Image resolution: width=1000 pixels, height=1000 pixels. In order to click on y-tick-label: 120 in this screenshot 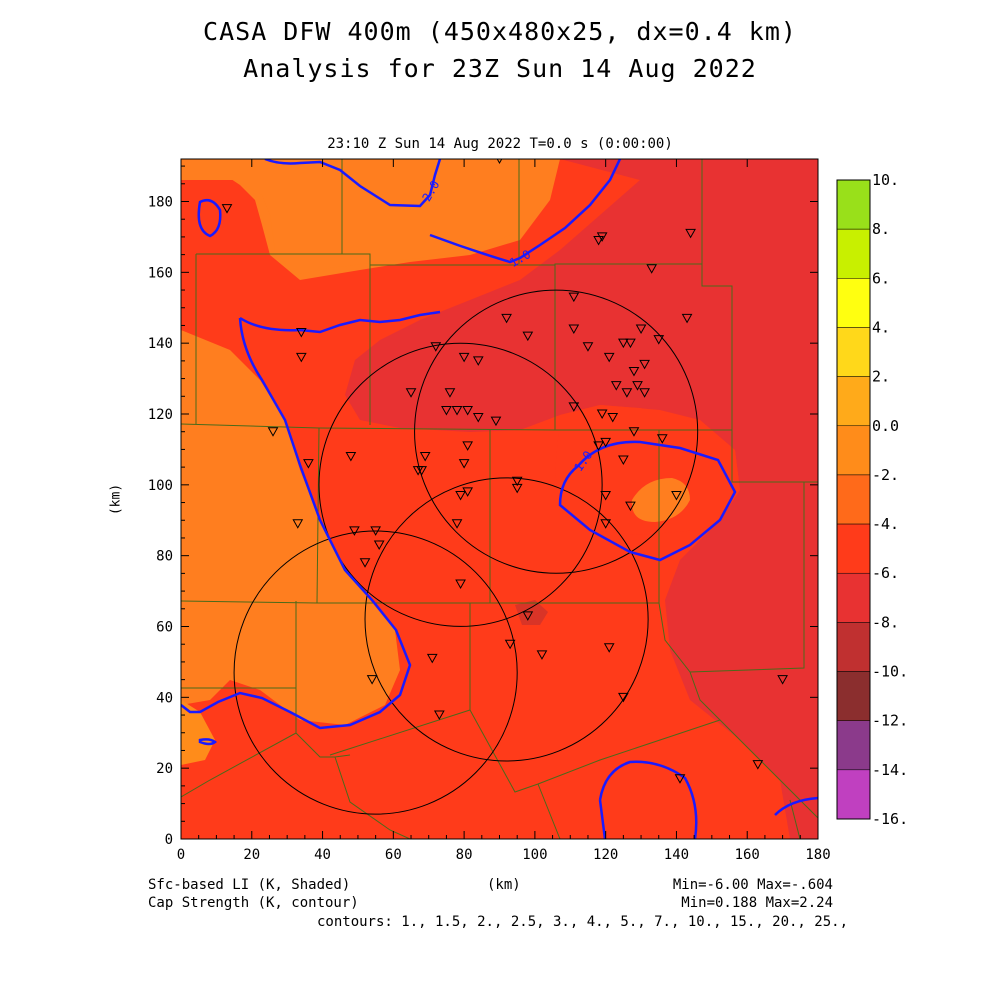, I will do `click(160, 415)`.